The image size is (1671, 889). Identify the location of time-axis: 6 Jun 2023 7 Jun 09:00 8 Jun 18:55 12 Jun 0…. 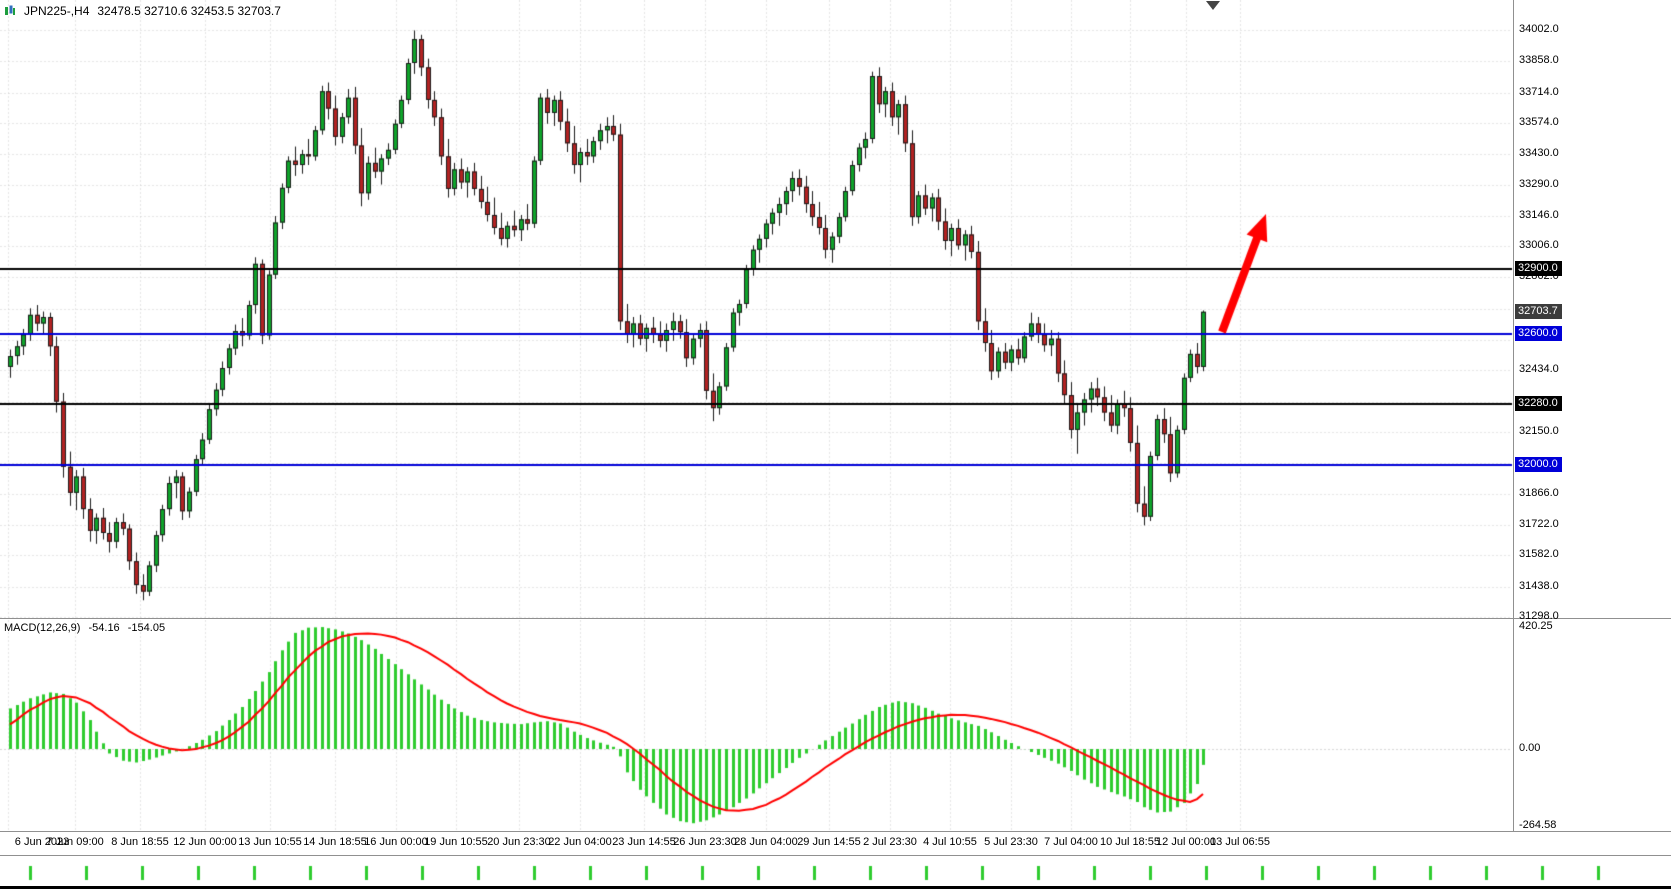
(756, 843).